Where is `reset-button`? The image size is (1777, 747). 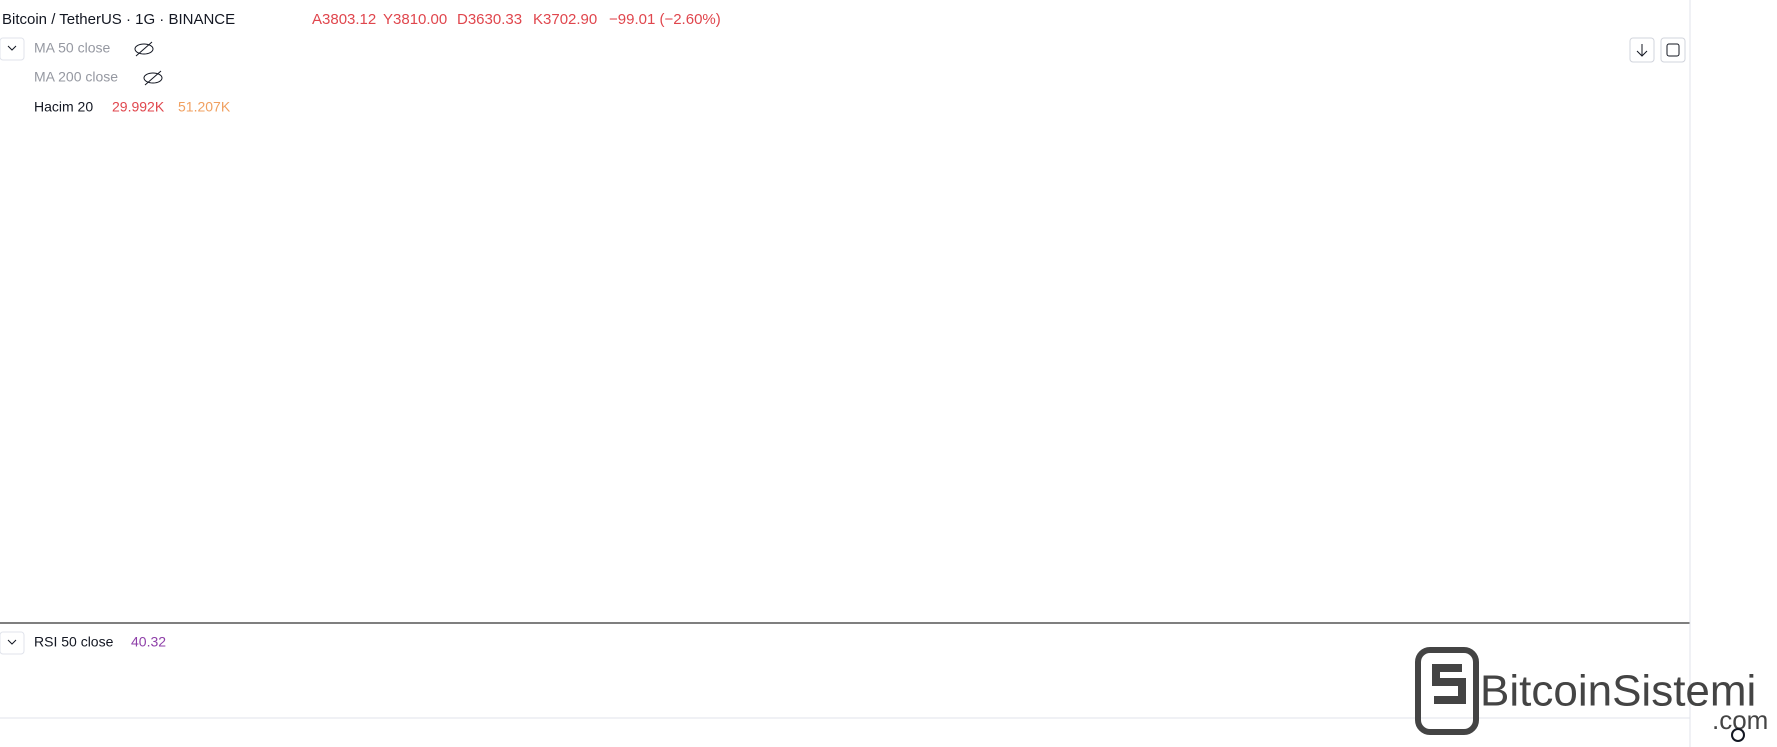 reset-button is located at coordinates (1673, 50).